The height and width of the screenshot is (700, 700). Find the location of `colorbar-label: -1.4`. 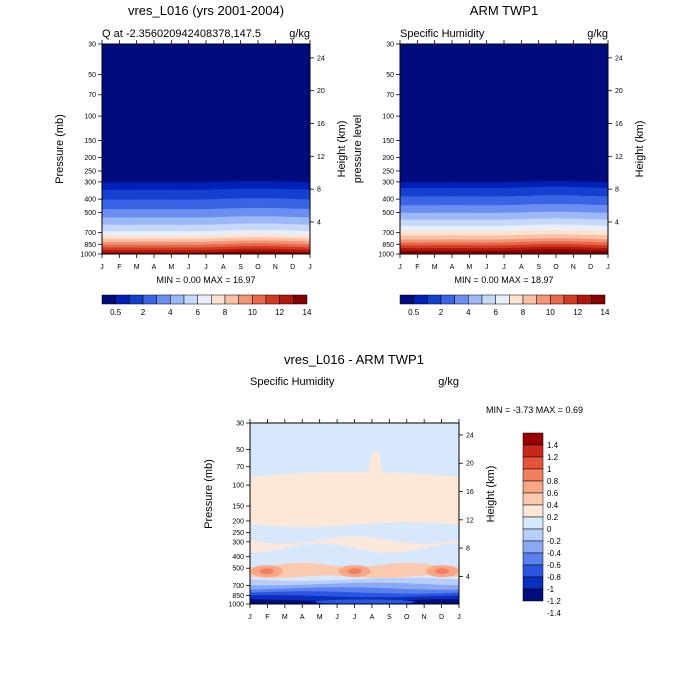

colorbar-label: -1.4 is located at coordinates (554, 613).